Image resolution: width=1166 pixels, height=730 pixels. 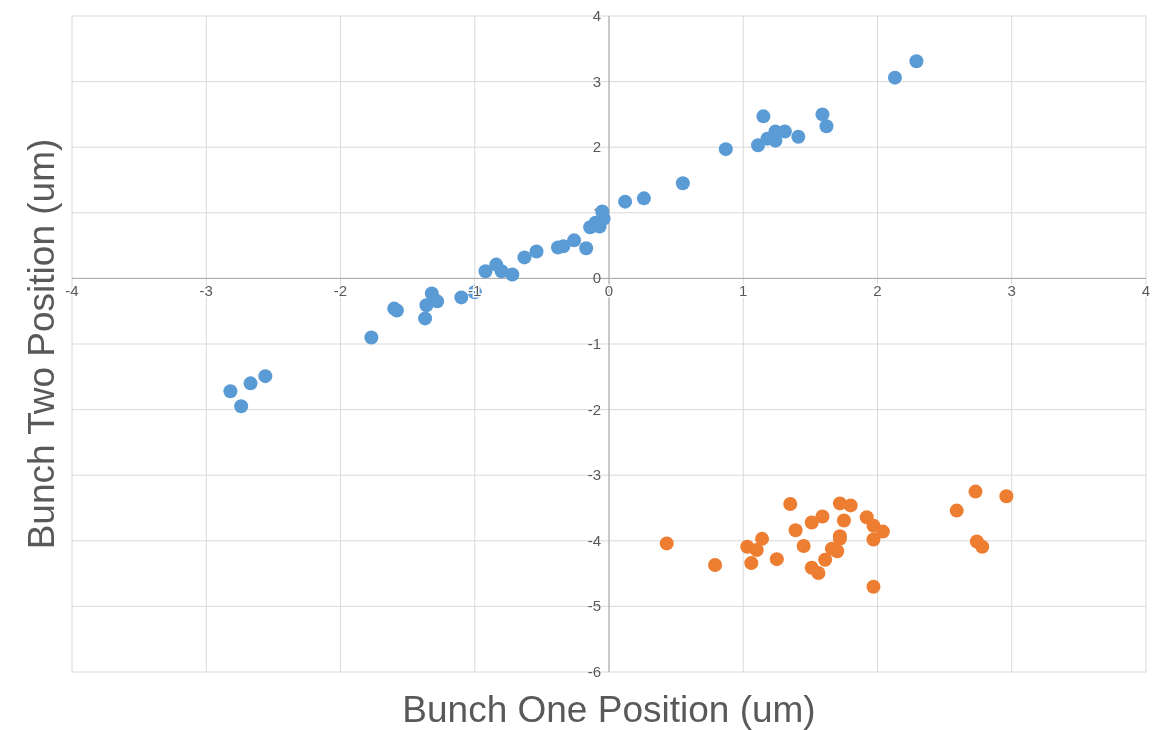 I want to click on y-tick-label: 0, so click(x=596, y=278).